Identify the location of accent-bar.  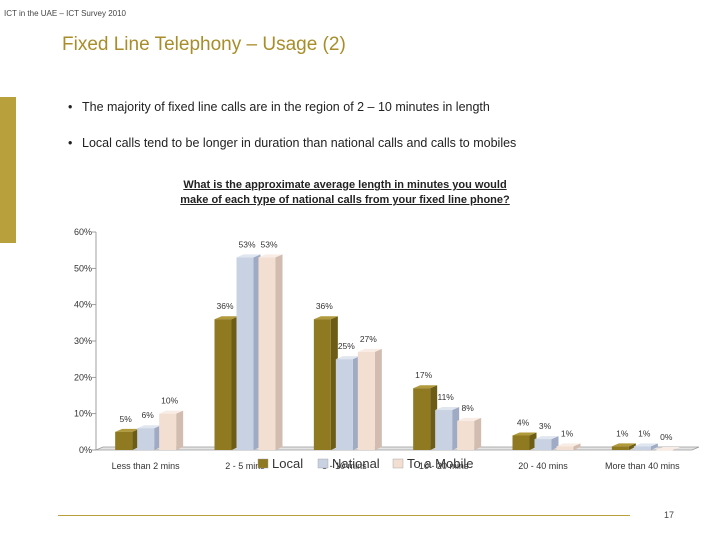
(8, 170).